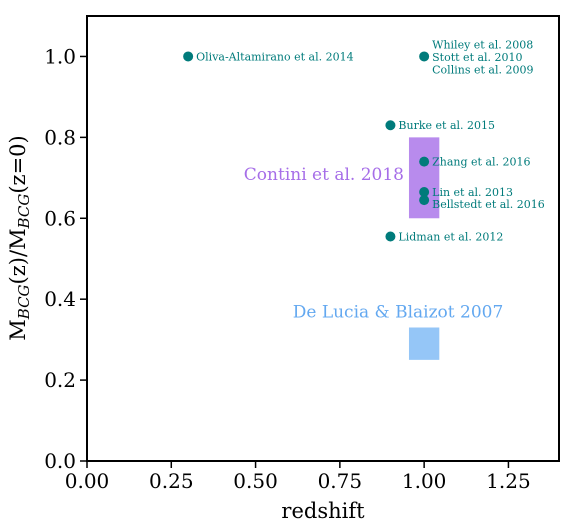 The width and height of the screenshot is (581, 529). Describe the element at coordinates (472, 192) in the screenshot. I see `point-label-4-0: Lin et al. 2013` at that location.